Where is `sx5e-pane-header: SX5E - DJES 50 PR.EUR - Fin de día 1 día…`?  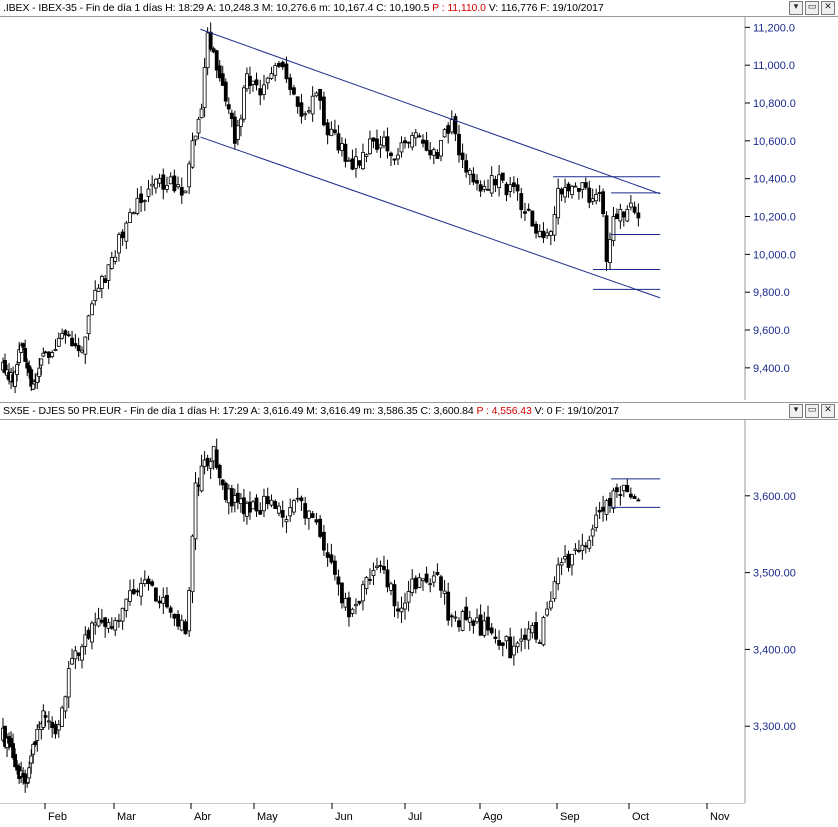
sx5e-pane-header: SX5E - DJES 50 PR.EUR - Fin de día 1 día… is located at coordinates (419, 411).